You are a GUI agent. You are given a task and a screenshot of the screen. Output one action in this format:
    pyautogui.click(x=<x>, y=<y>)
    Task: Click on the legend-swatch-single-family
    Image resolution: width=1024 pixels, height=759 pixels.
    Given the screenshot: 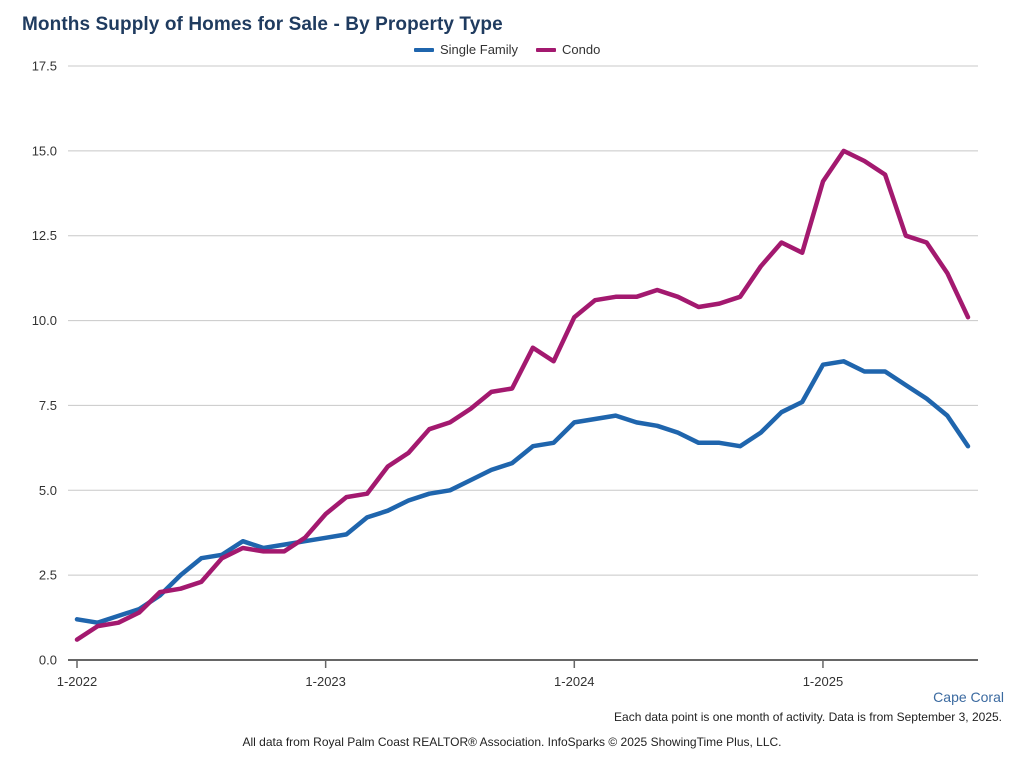 What is the action you would take?
    pyautogui.click(x=424, y=49)
    